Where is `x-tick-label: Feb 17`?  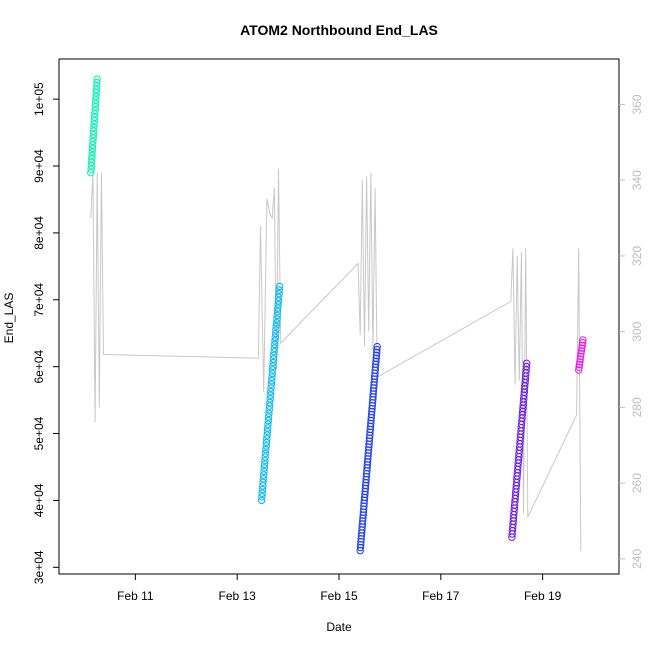
x-tick-label: Feb 17 is located at coordinates (441, 596).